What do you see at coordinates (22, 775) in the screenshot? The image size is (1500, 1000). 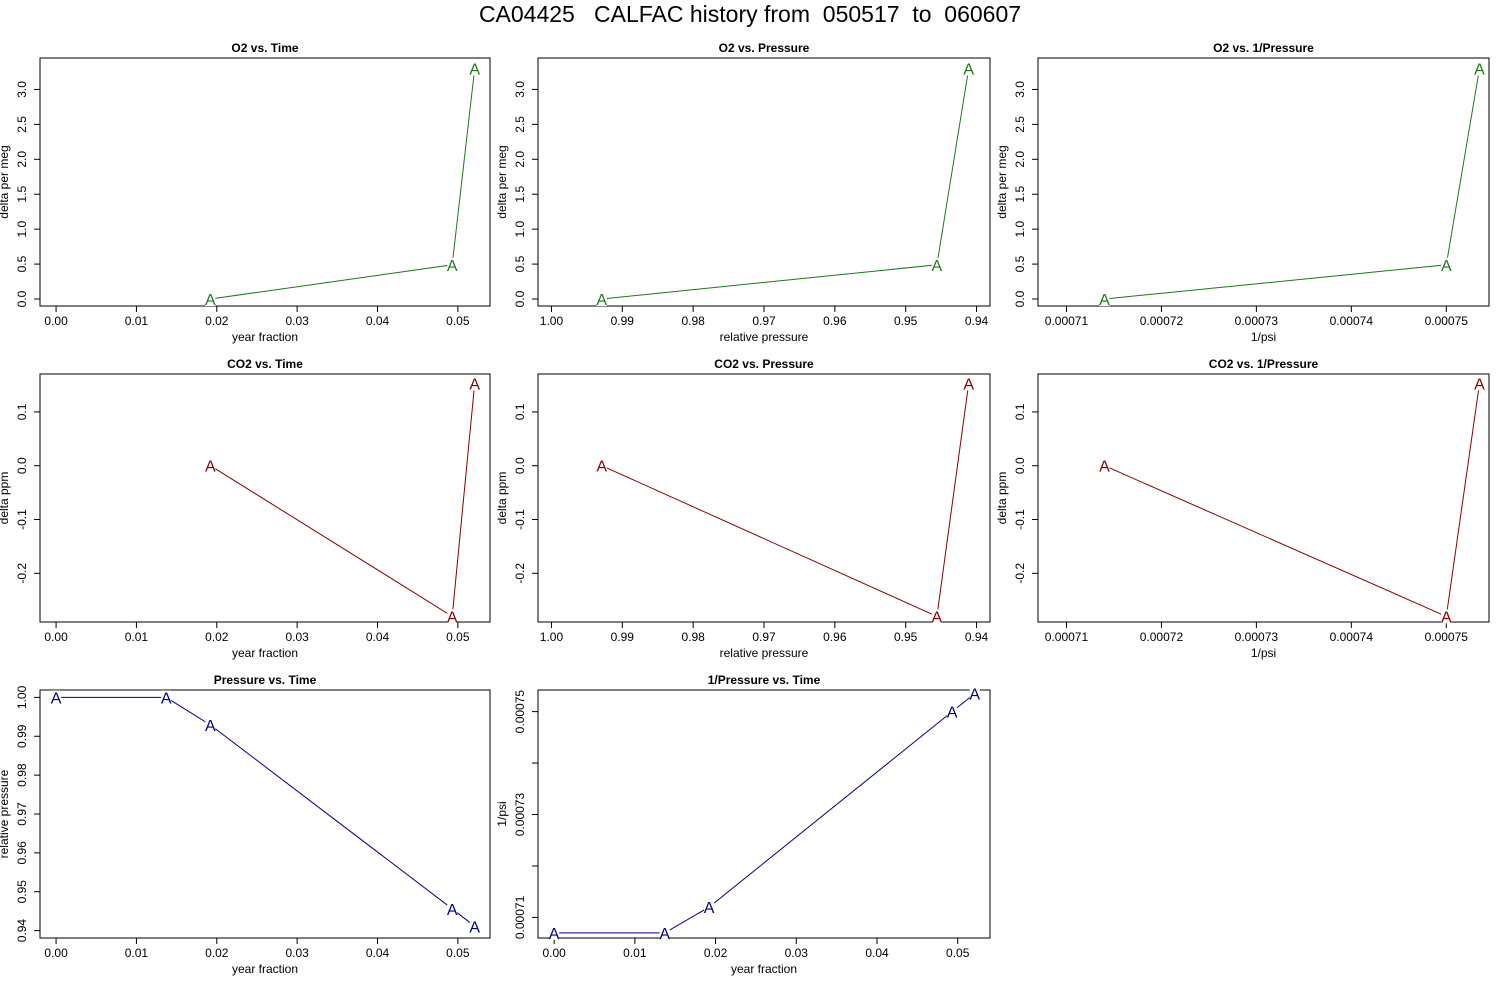 I see `y-tick-label: 0.98` at bounding box center [22, 775].